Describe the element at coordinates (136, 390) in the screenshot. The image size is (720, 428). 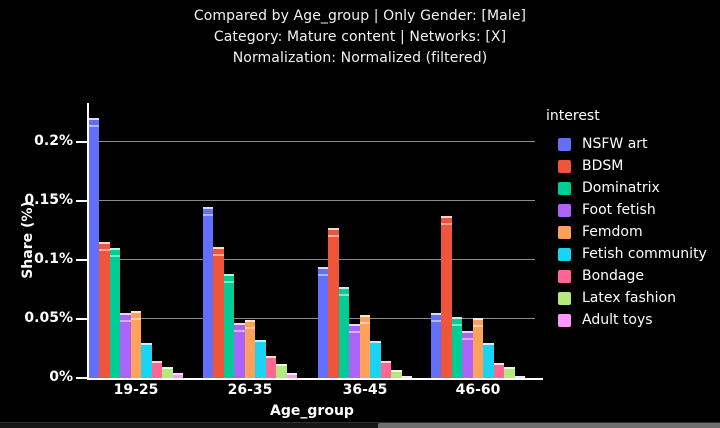
I see `x-tick-label: 19-25` at that location.